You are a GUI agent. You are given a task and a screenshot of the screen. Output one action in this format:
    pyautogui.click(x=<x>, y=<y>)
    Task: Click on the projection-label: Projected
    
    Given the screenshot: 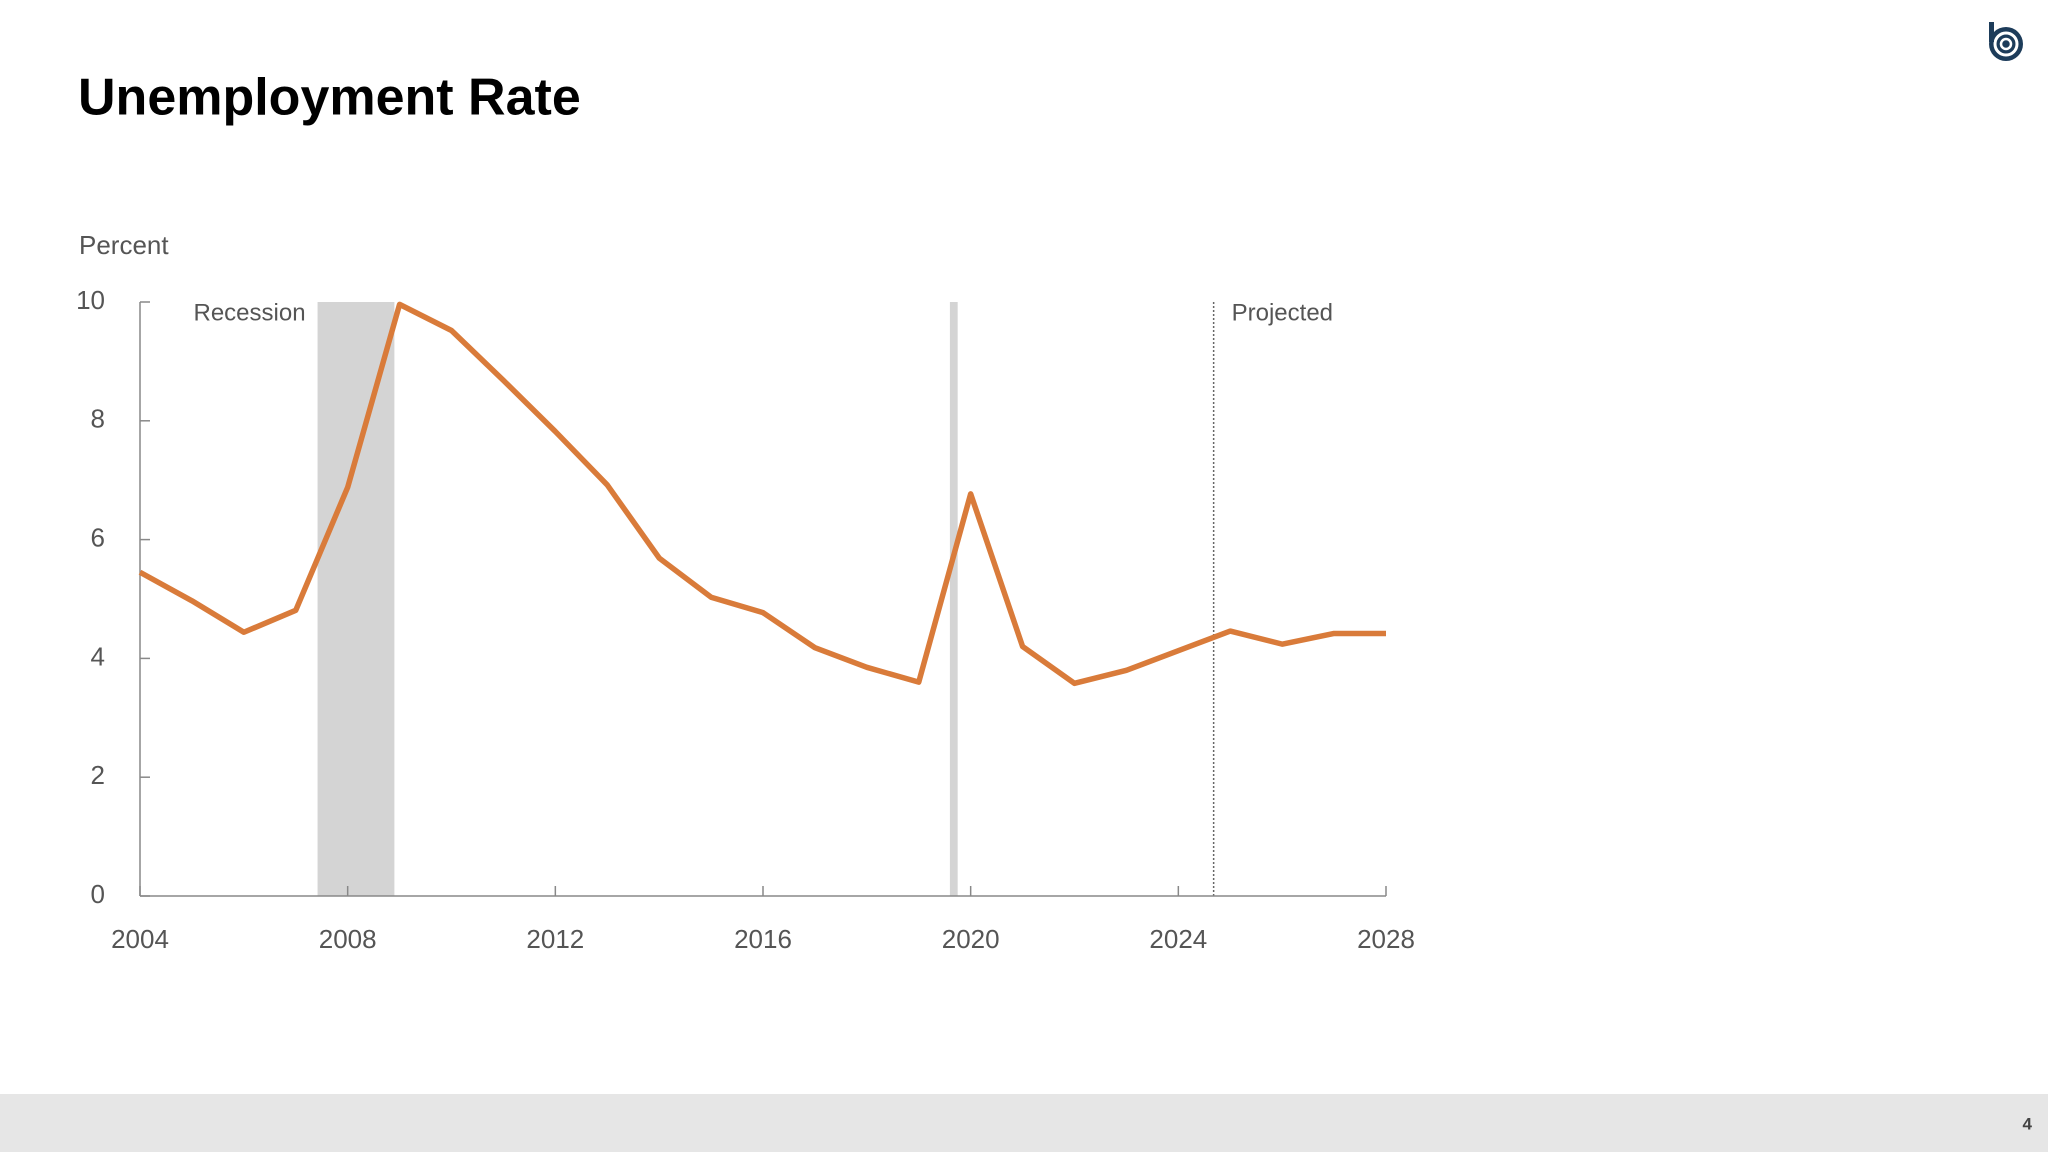 What is the action you would take?
    pyautogui.click(x=1282, y=312)
    